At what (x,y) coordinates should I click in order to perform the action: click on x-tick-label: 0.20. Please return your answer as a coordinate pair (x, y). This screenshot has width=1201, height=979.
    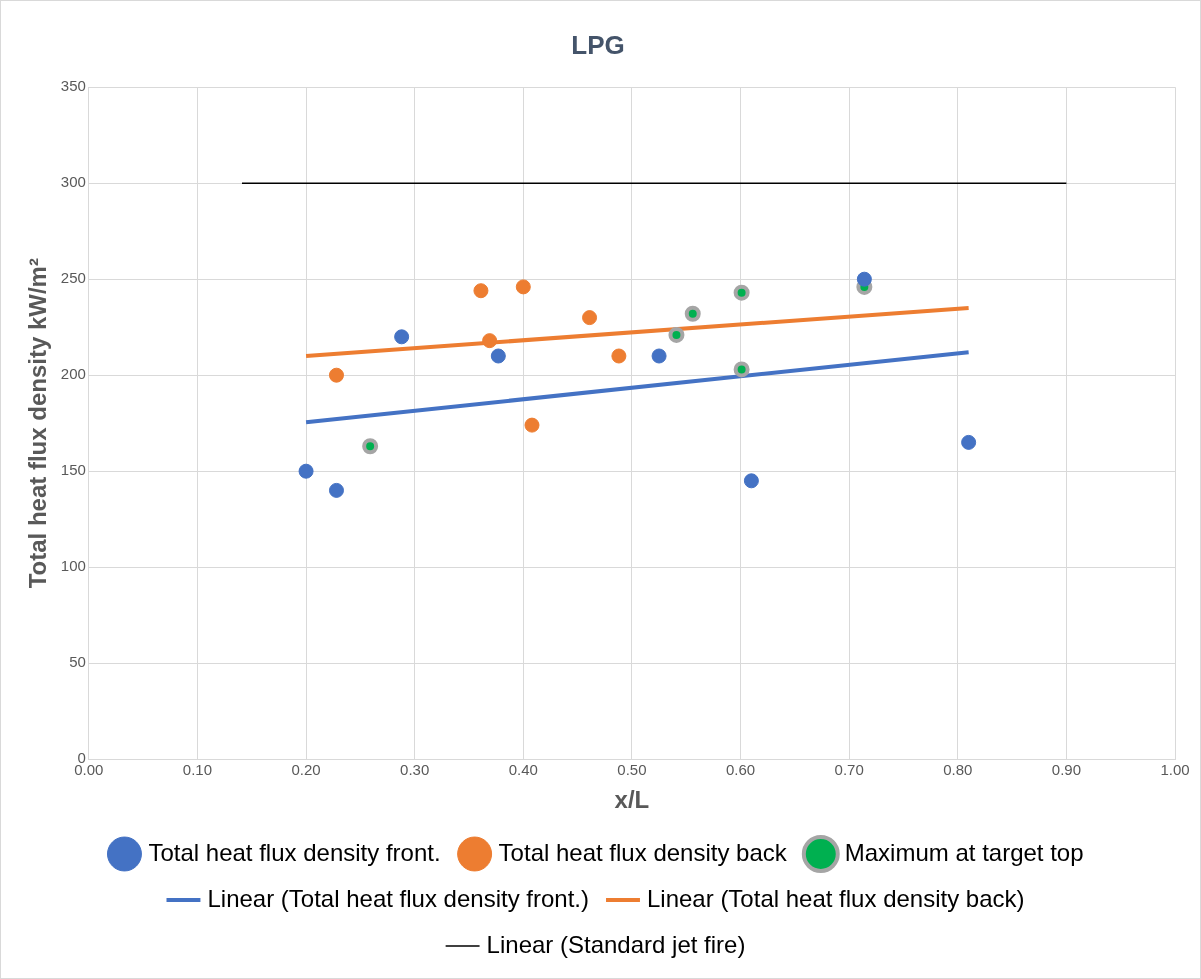
    Looking at the image, I should click on (306, 770).